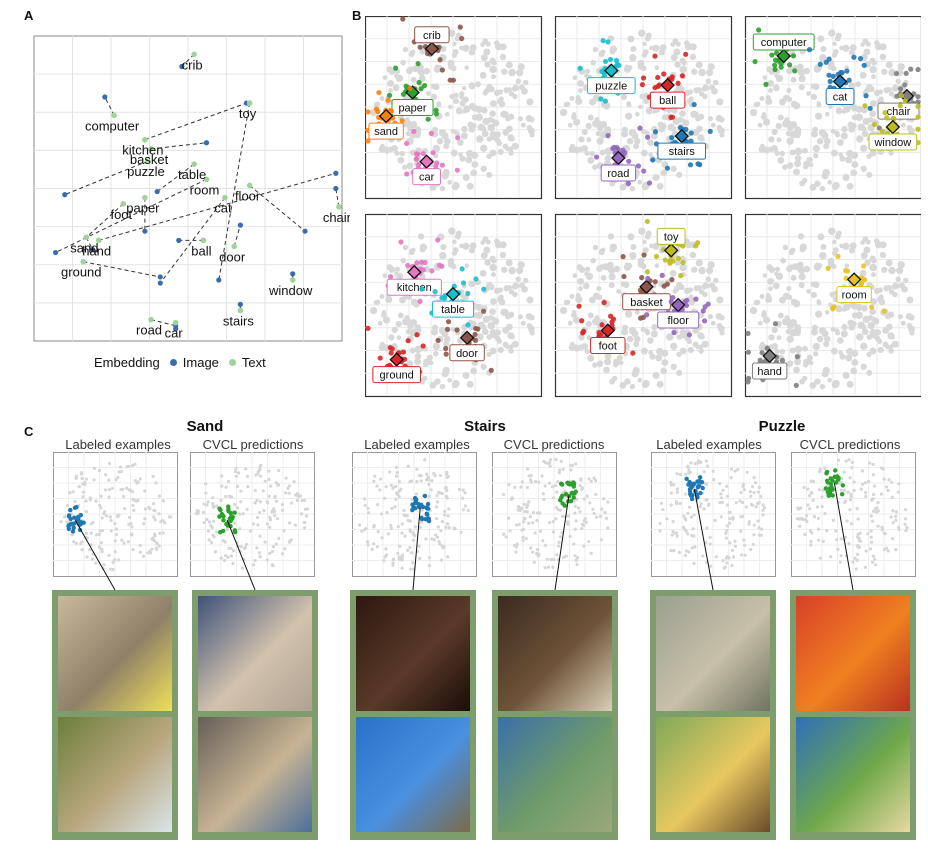 The width and height of the screenshot is (928, 851). What do you see at coordinates (225, 197) in the screenshot?
I see `text-point-cat` at bounding box center [225, 197].